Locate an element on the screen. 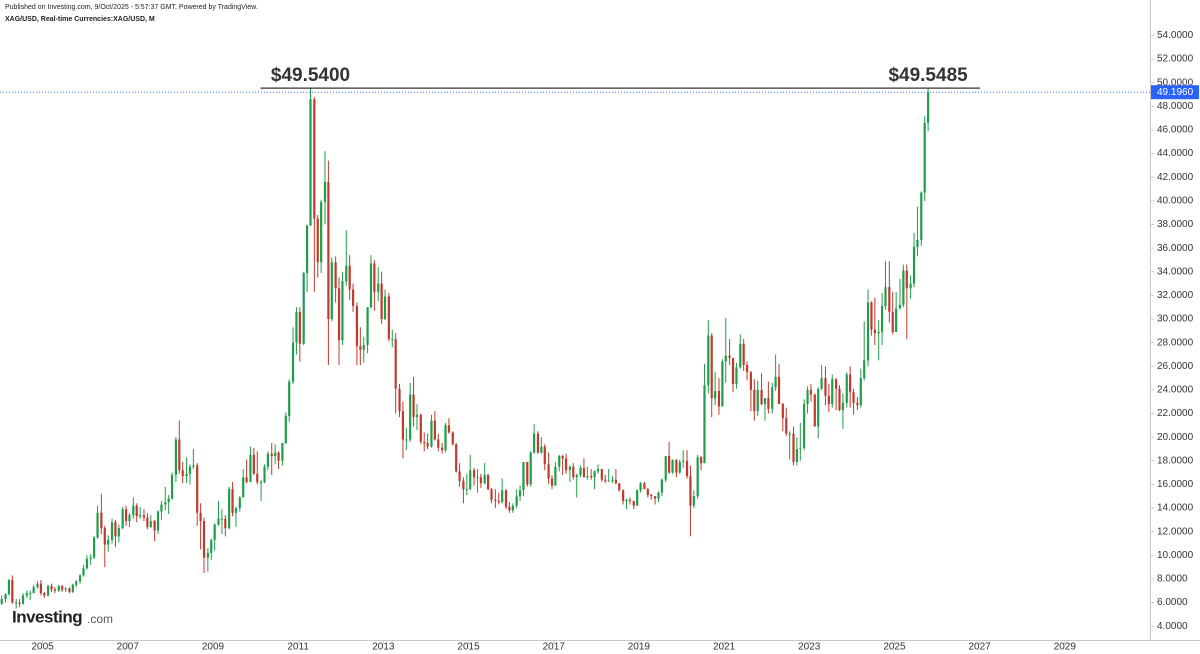 This screenshot has width=1200, height=654. logo: Investing .com is located at coordinates (62, 616).